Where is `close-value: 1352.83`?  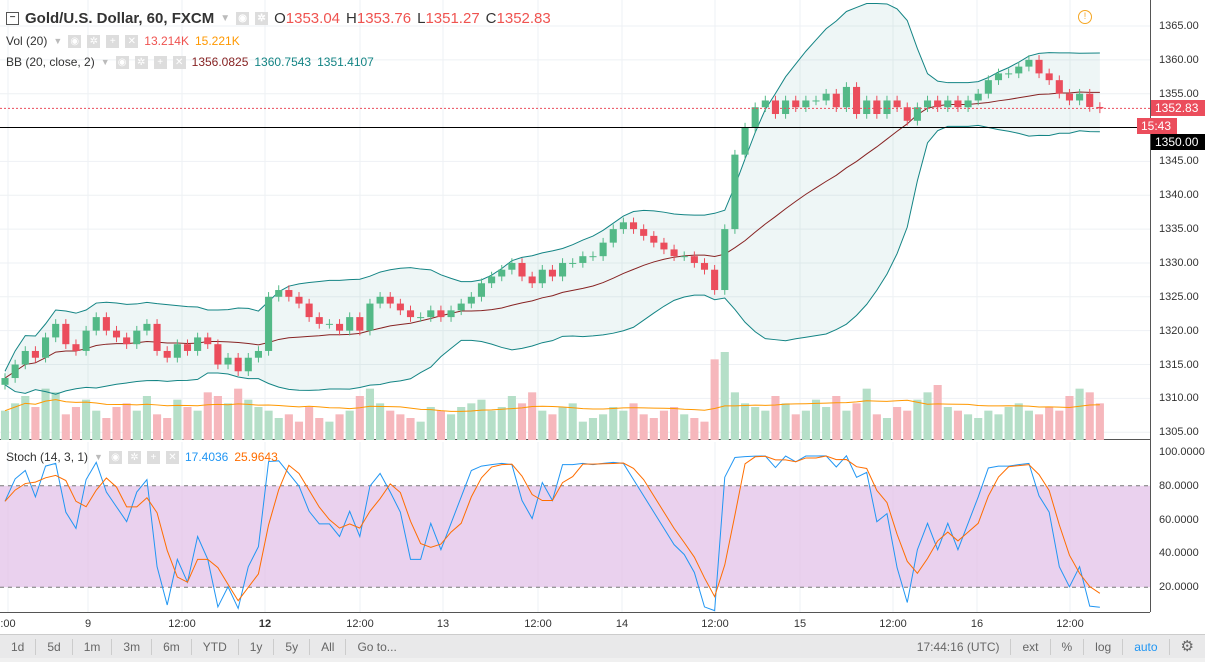
close-value: 1352.83 is located at coordinates (523, 18).